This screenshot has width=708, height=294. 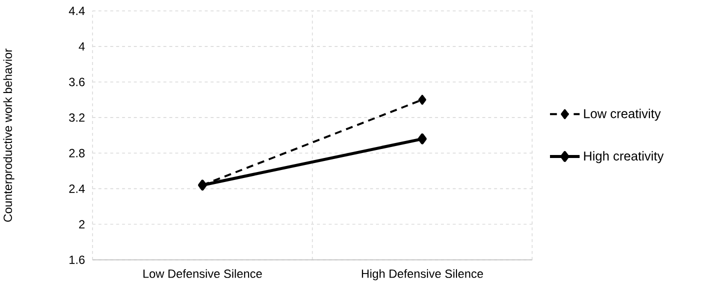 What do you see at coordinates (624, 156) in the screenshot?
I see `legend-label: High creativity` at bounding box center [624, 156].